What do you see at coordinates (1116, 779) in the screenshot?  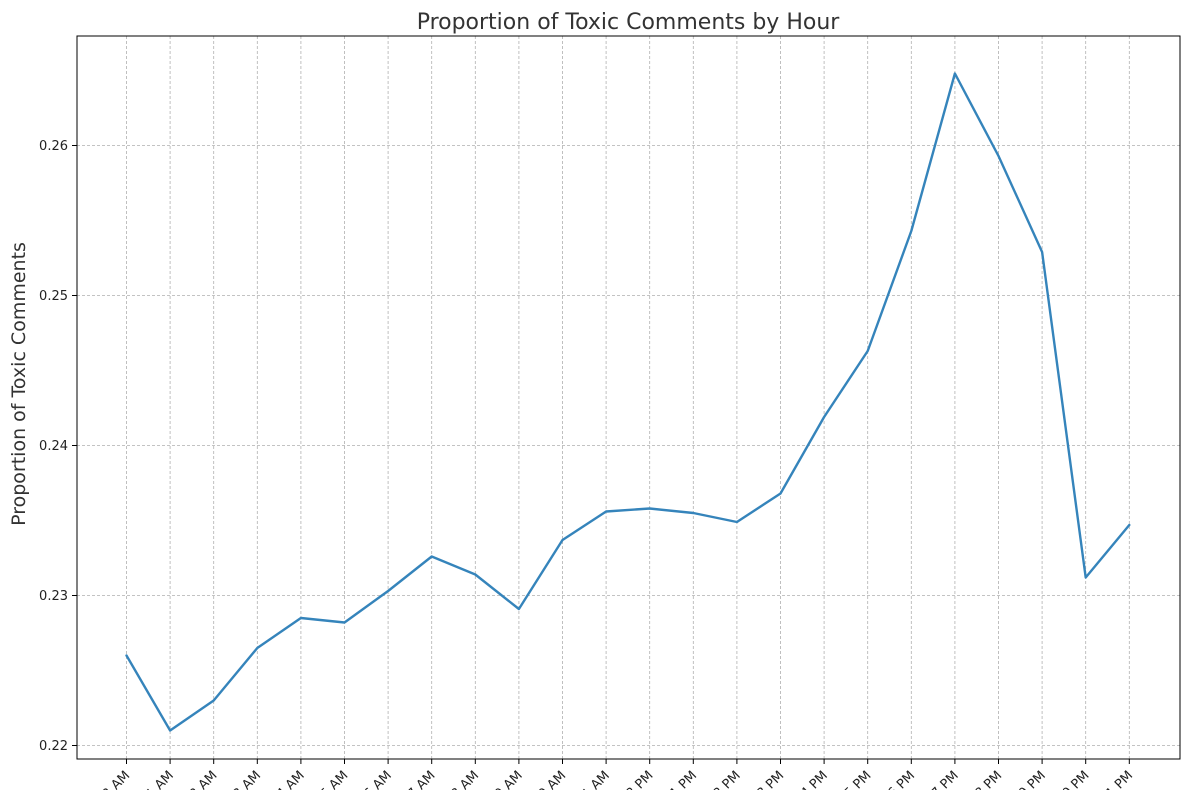 I see `x-tick-label: 11 PM` at bounding box center [1116, 779].